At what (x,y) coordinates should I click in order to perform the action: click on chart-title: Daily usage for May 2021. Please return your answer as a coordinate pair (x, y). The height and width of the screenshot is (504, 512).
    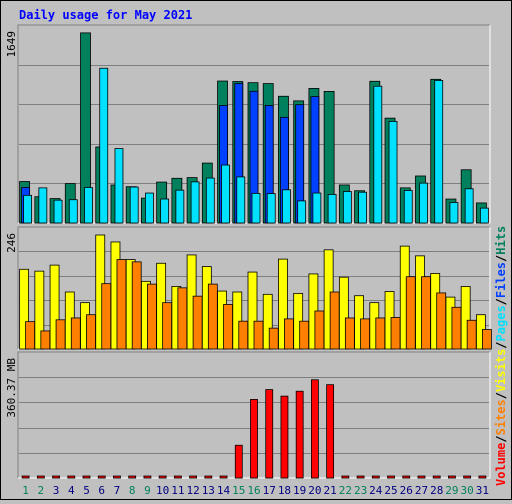
    Looking at the image, I should click on (105, 15).